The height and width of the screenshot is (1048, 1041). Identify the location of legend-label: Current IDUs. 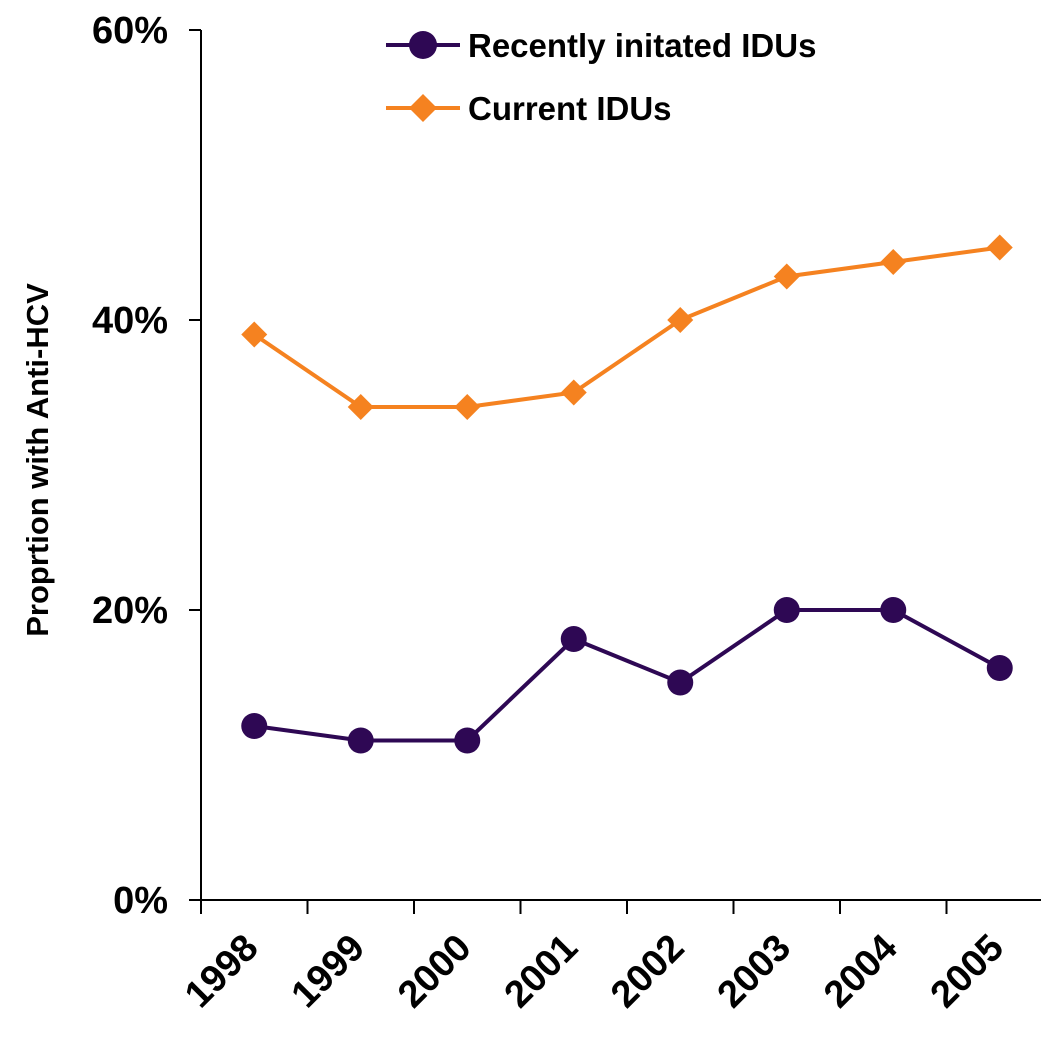
(570, 108).